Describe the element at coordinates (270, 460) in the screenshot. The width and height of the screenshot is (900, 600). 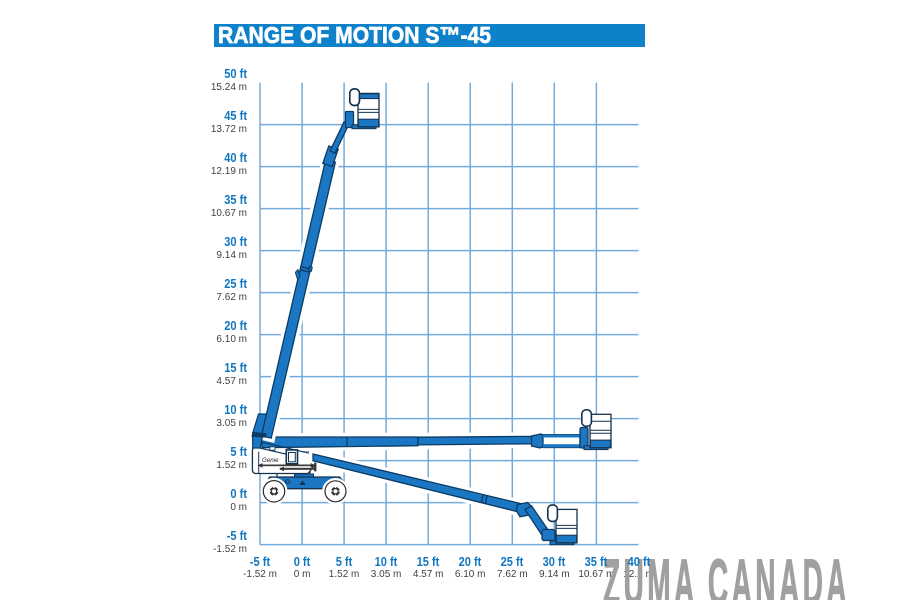
I see `svg-text: Genie` at that location.